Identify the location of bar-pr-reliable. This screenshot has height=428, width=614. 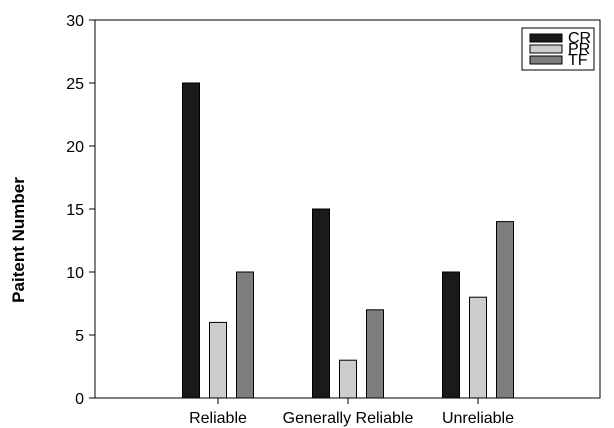
(218, 360).